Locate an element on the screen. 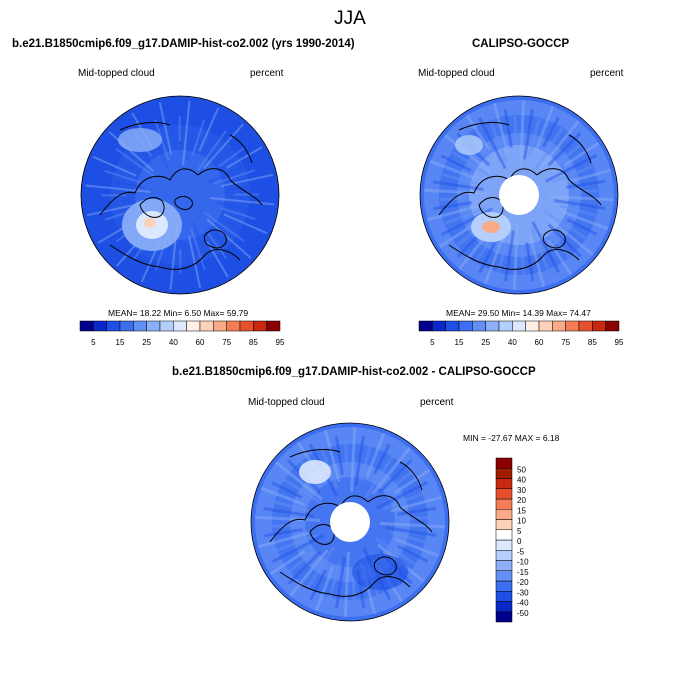  colorbar-tick-label: -20 is located at coordinates (523, 582).